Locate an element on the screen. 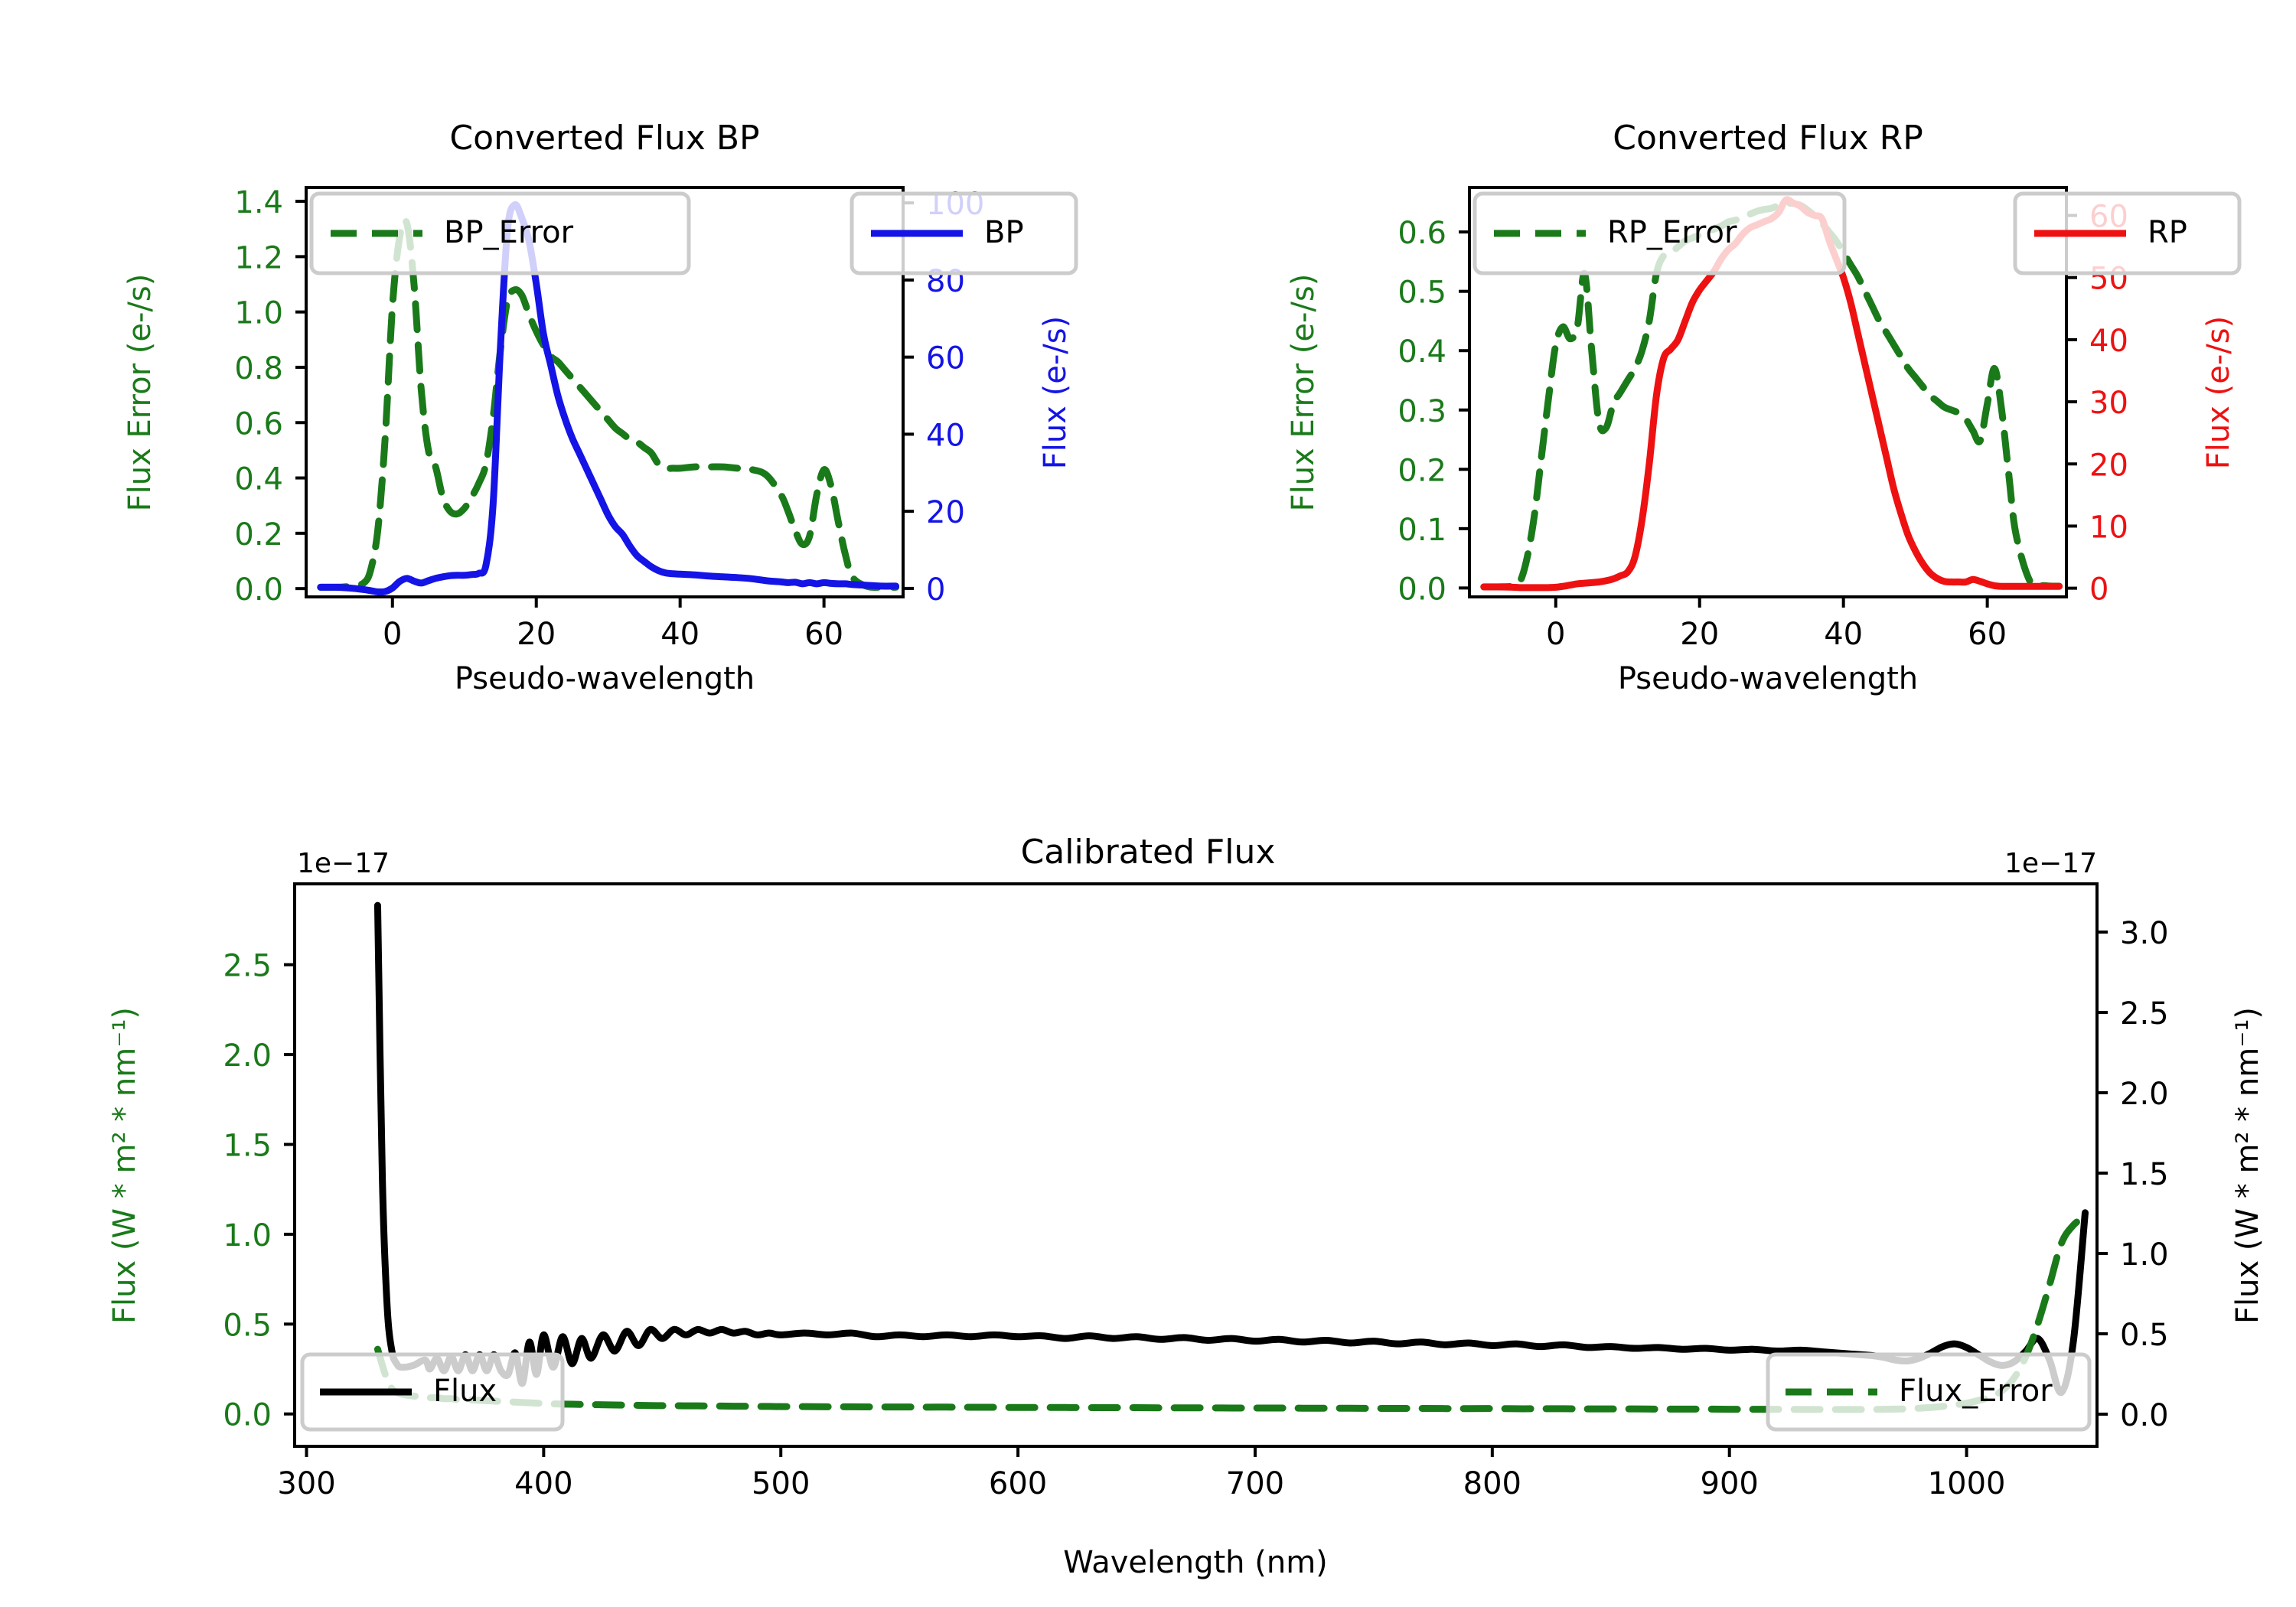 The width and height of the screenshot is (2296, 1607). rp-legend-flux: RP is located at coordinates (2127, 233).